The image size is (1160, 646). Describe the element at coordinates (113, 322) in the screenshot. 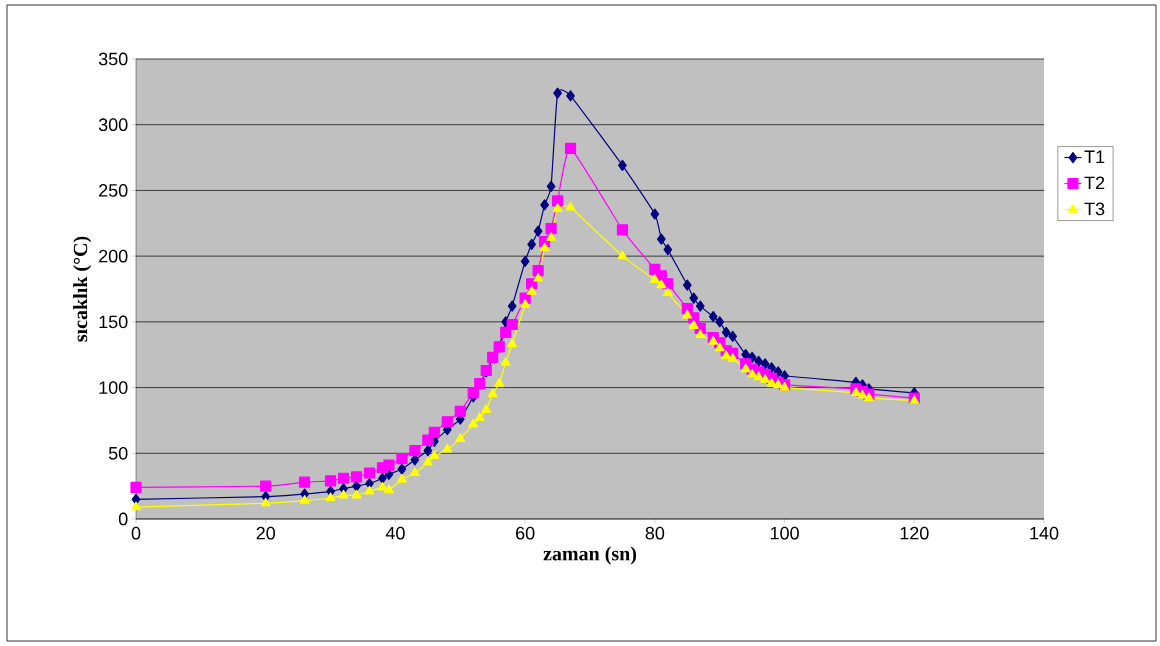

I see `y-tick-label: 150` at that location.